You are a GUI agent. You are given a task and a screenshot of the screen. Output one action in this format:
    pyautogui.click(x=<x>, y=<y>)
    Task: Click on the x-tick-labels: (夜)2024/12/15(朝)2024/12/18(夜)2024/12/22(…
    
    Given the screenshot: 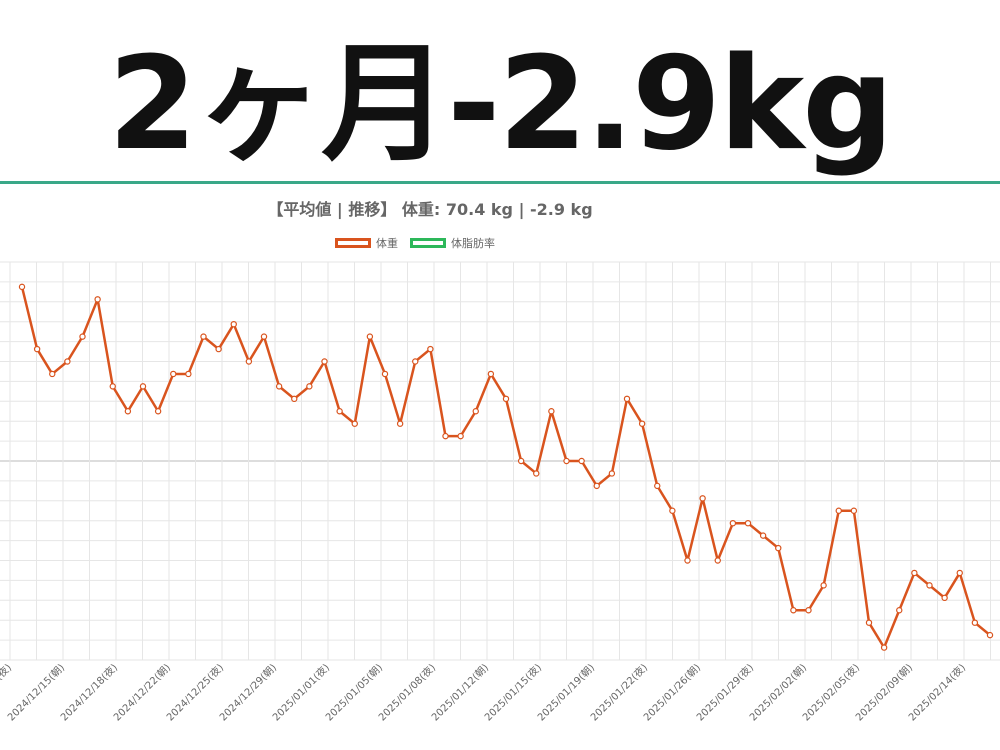 What is the action you would take?
    pyautogui.click(x=484, y=692)
    